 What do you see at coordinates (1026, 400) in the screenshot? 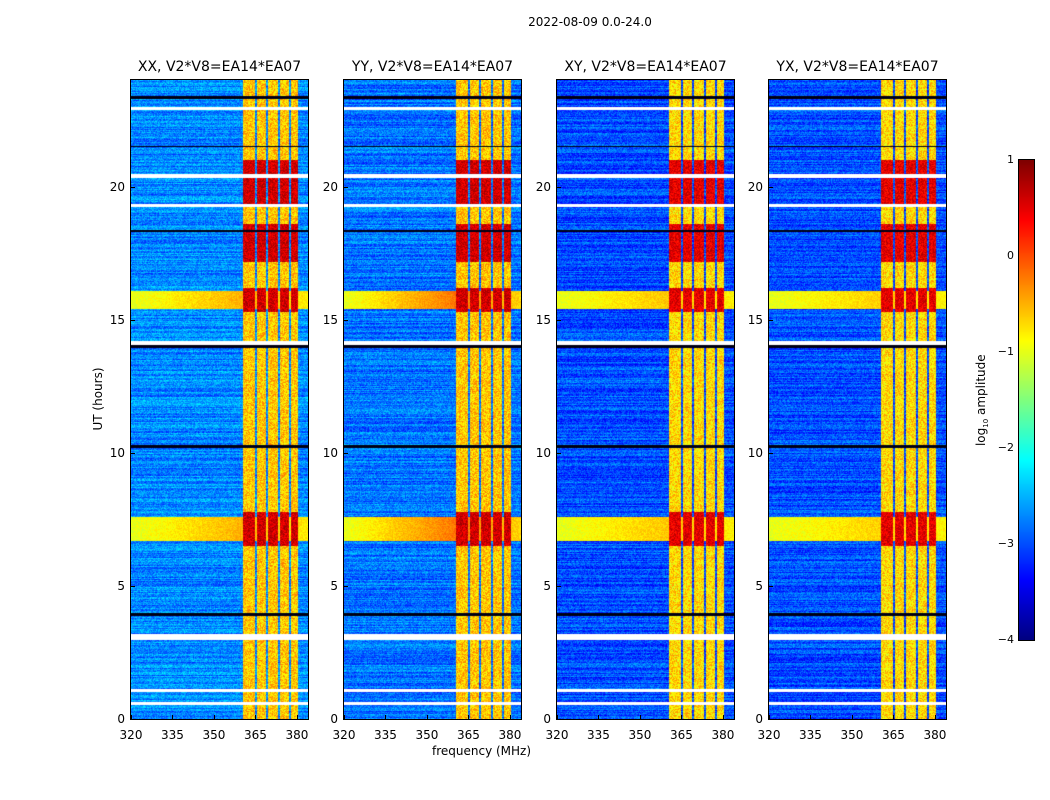
I see `colorbar` at bounding box center [1026, 400].